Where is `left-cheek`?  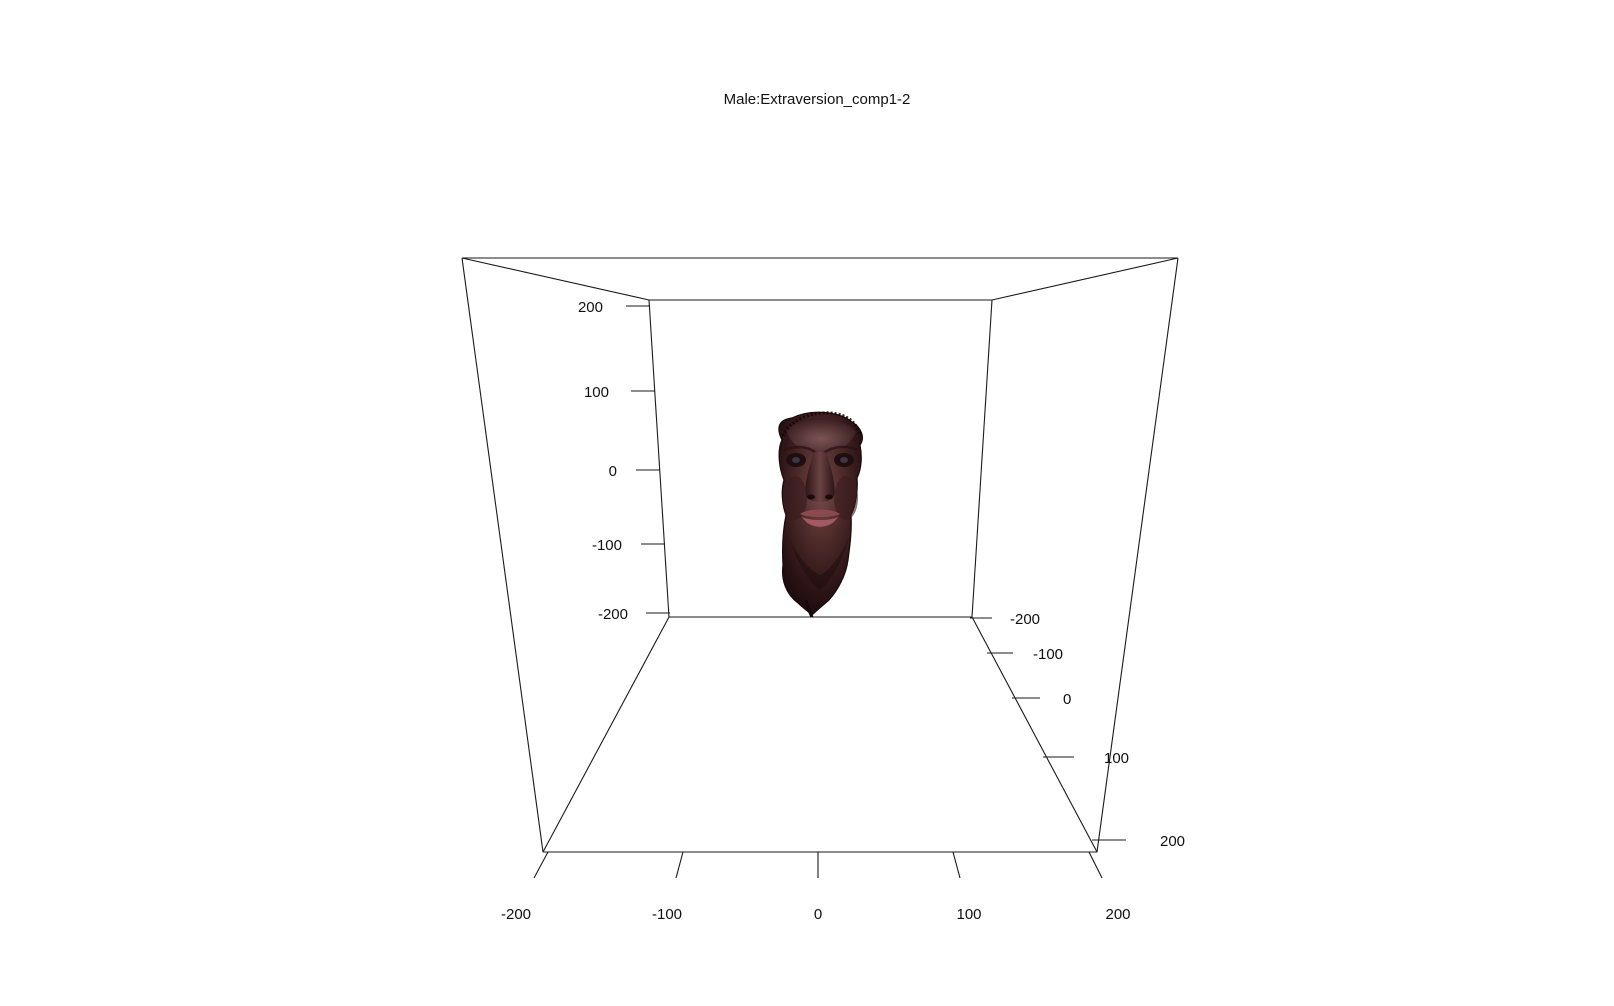 left-cheek is located at coordinates (795, 498).